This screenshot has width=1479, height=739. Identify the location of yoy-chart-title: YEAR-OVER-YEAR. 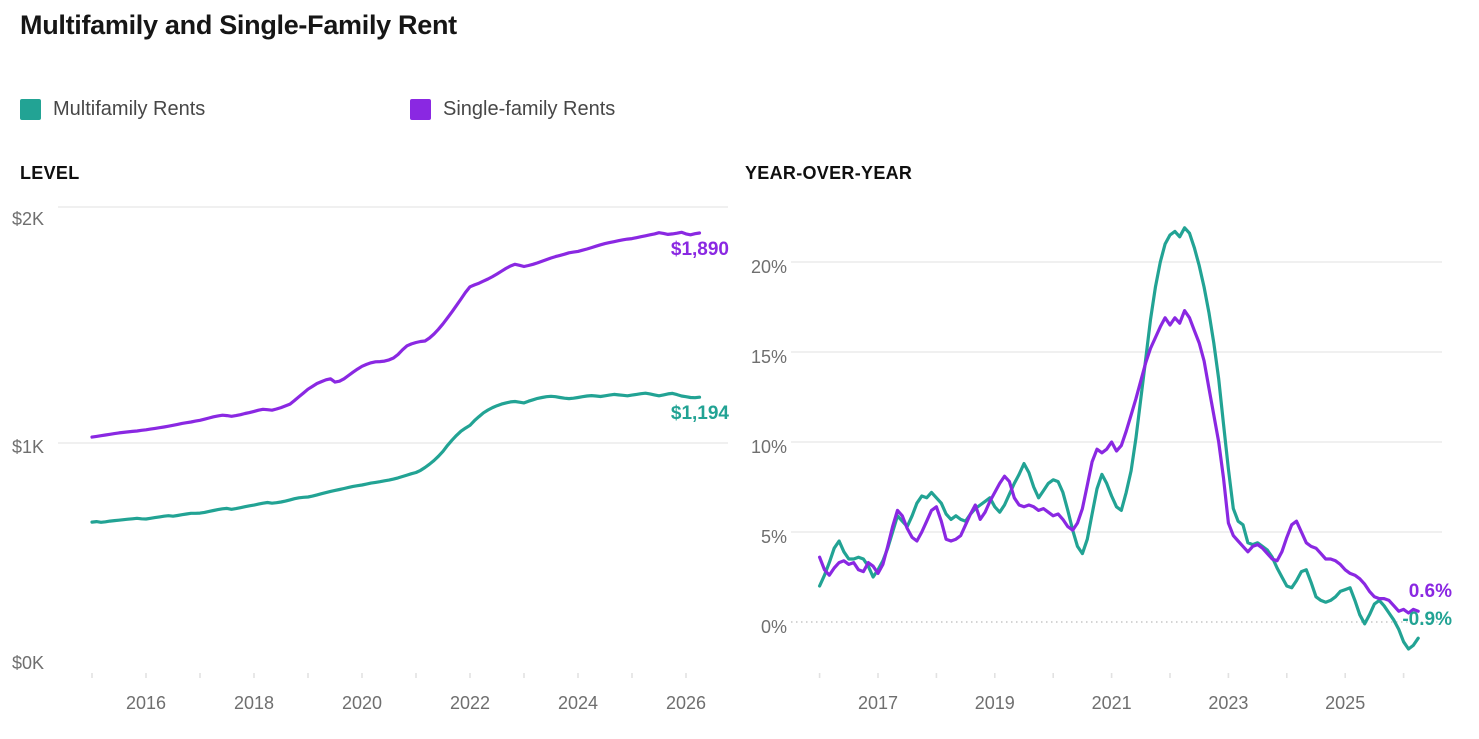
(829, 173).